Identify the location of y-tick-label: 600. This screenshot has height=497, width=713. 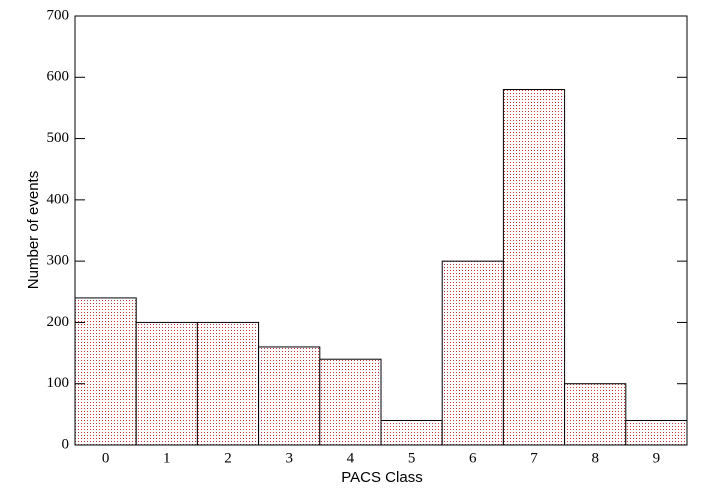
(58, 77).